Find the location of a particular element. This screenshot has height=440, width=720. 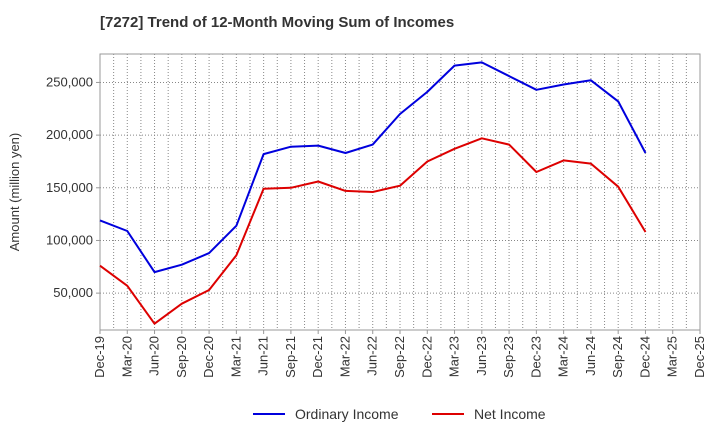

y-tick-label: 150,000 is located at coordinates (69, 187).